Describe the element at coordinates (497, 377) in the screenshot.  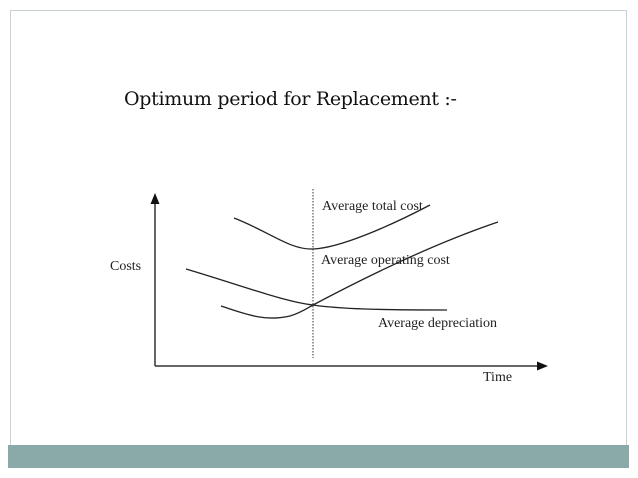
I see `x-axis-label: Time` at that location.